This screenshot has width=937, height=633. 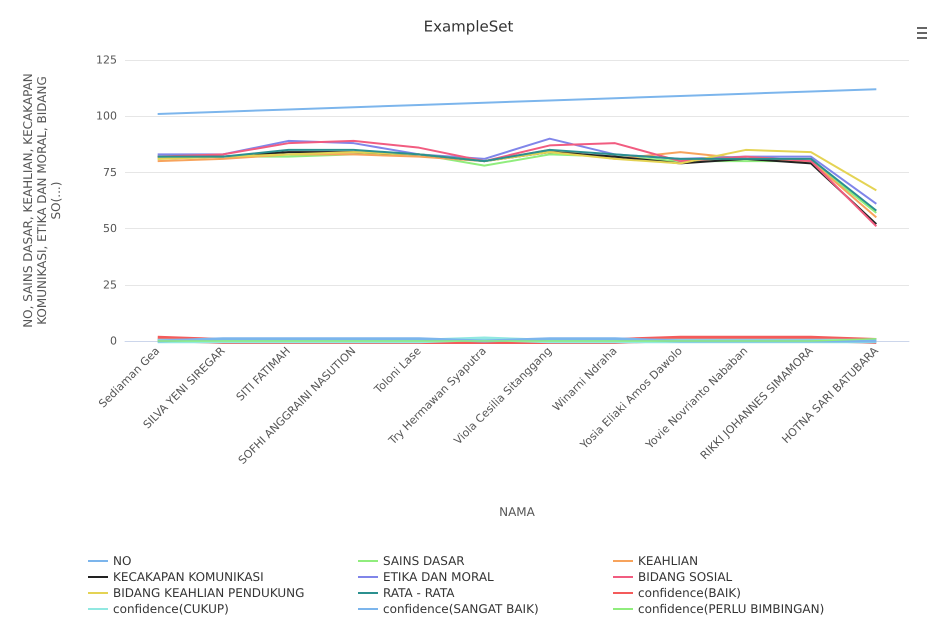 I want to click on y-tick-label: 25, so click(x=110, y=285).